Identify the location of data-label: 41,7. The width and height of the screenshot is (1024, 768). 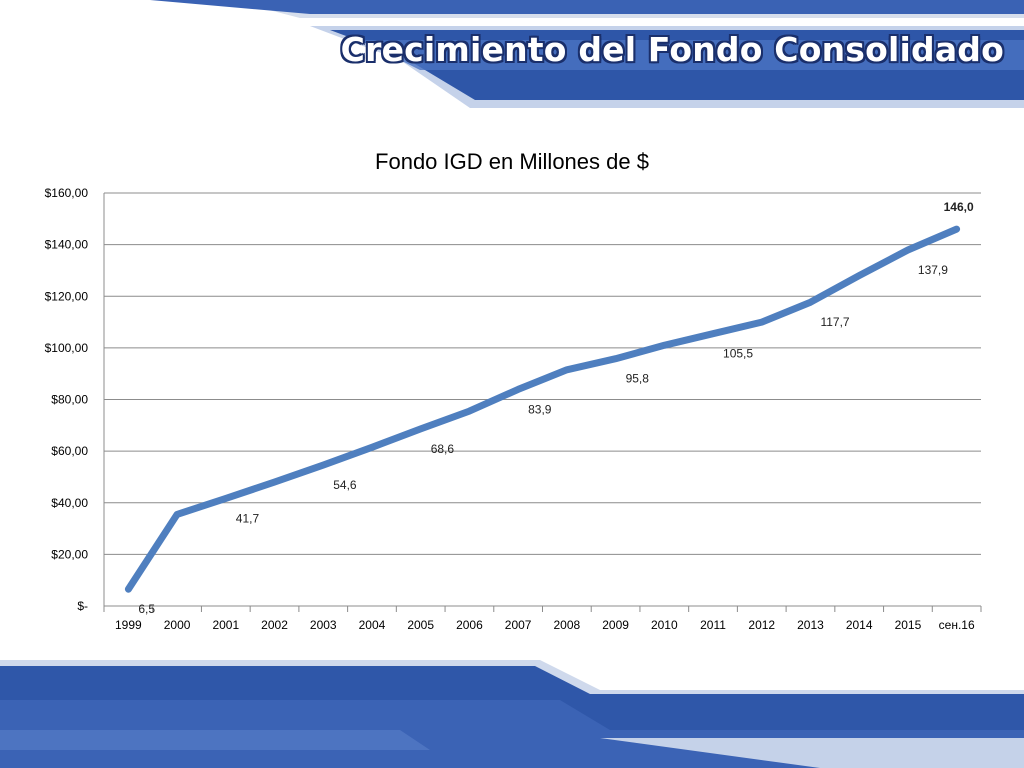
(248, 518).